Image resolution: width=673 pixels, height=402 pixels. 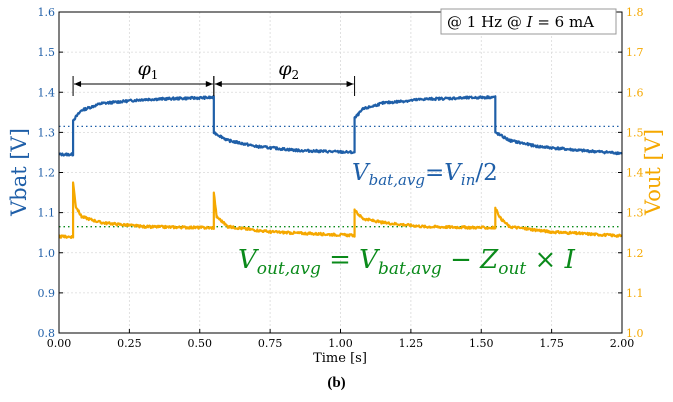 What do you see at coordinates (47, 173) in the screenshot?
I see `y-tick-label-left: 1.2` at bounding box center [47, 173].